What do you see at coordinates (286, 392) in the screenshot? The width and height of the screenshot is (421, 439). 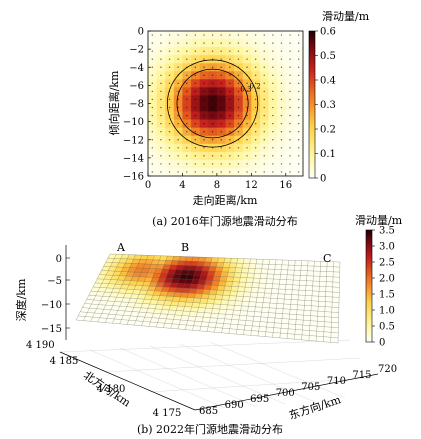 I see `panel-b-east-axis` at bounding box center [286, 392].